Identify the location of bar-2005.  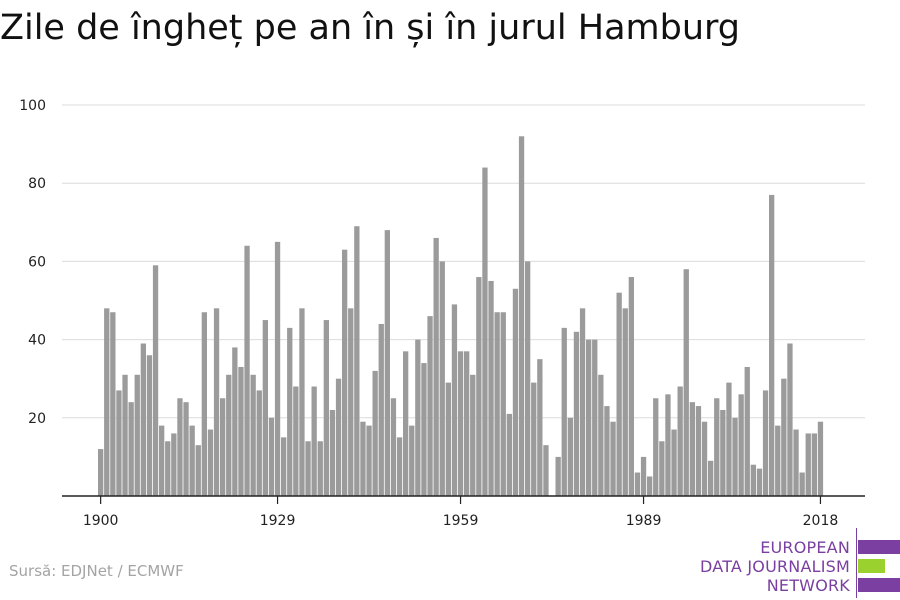
(741, 445).